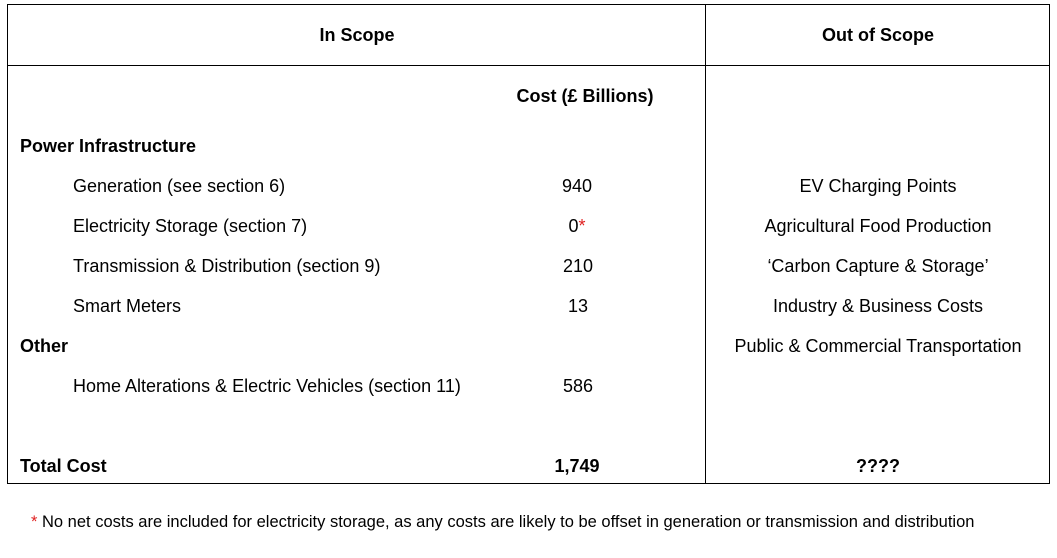  Describe the element at coordinates (528, 65) in the screenshot. I see `header-divider` at that location.